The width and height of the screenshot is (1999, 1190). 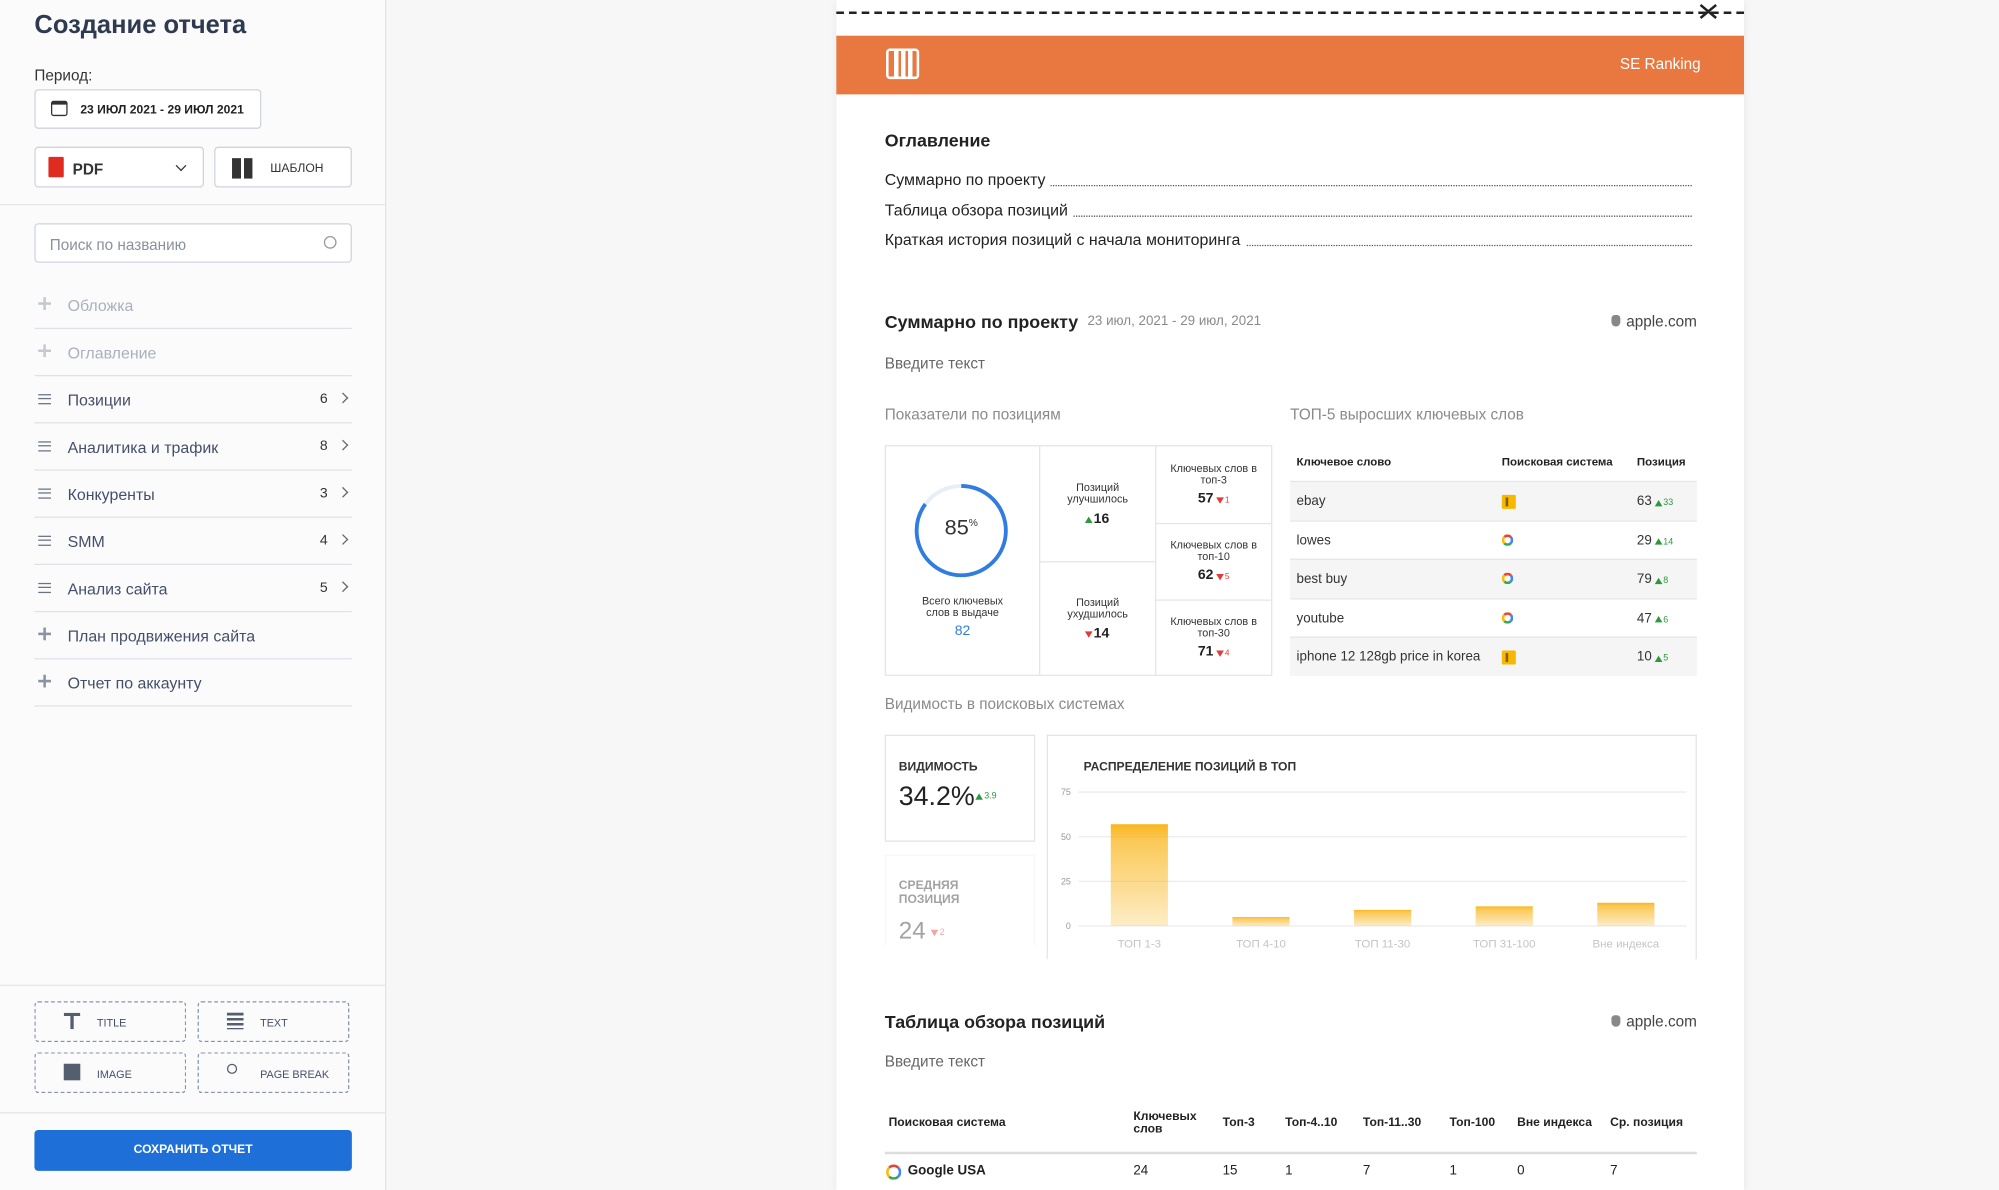 I want to click on keyword: youtube, so click(x=1320, y=618).